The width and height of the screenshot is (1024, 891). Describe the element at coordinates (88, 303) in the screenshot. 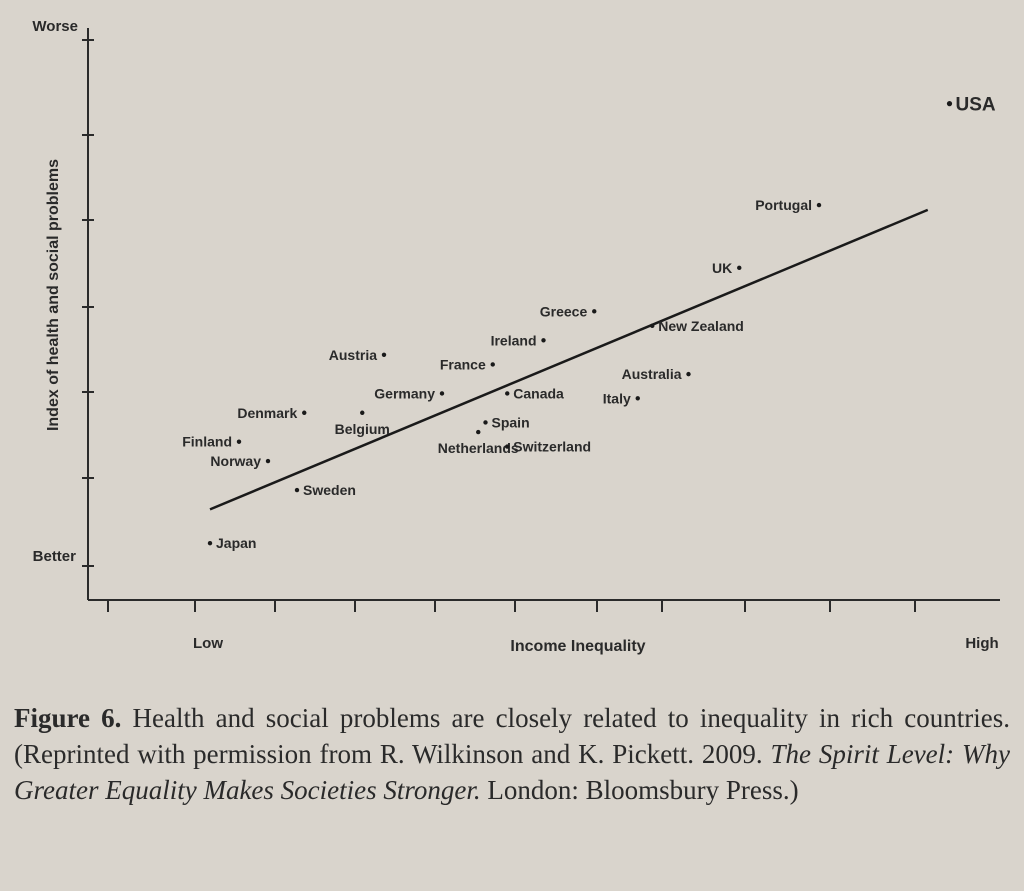

I see `y-axis-ticks` at that location.